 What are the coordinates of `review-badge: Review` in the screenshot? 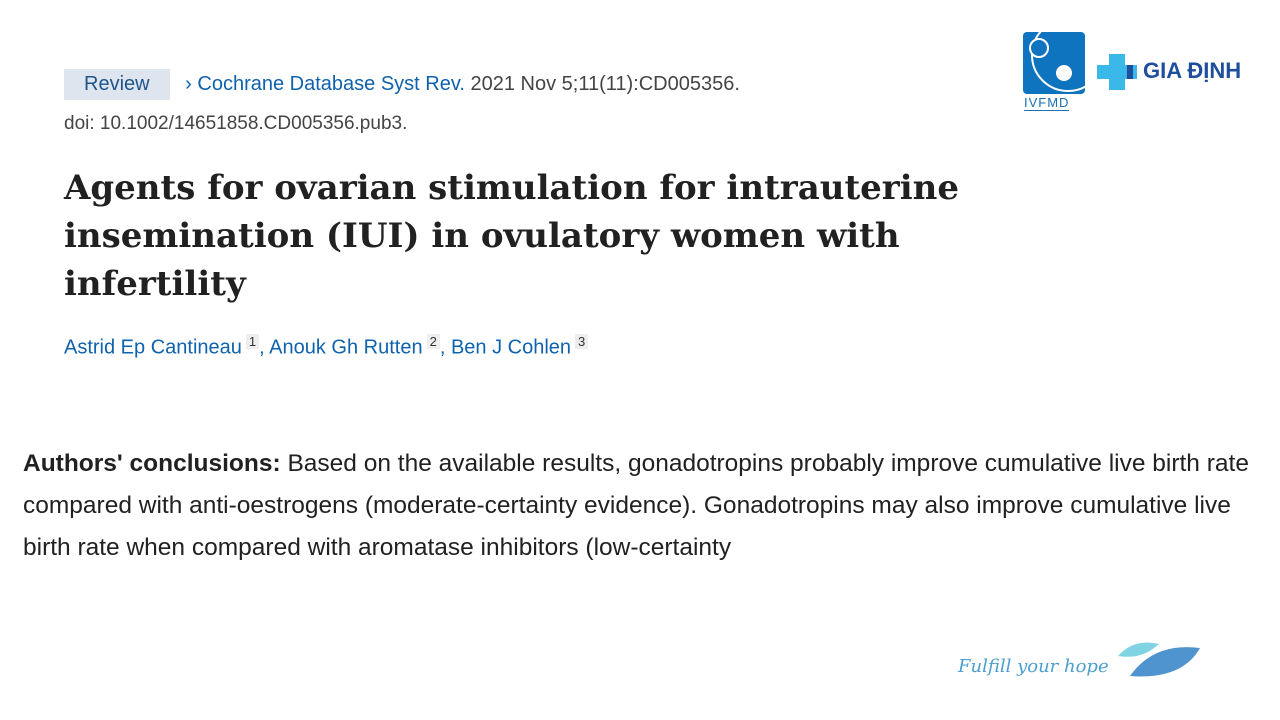 It's located at (117, 84).